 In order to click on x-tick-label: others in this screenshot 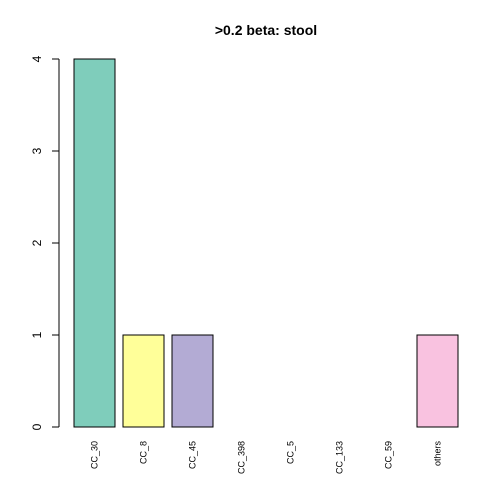, I will do `click(438, 454)`.